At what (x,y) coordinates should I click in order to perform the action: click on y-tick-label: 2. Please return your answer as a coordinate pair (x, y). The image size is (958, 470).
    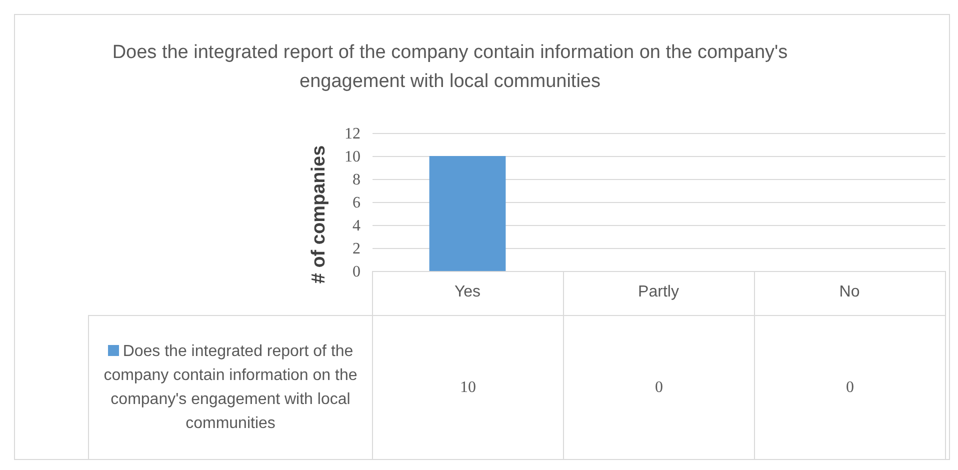
    Looking at the image, I should click on (356, 249).